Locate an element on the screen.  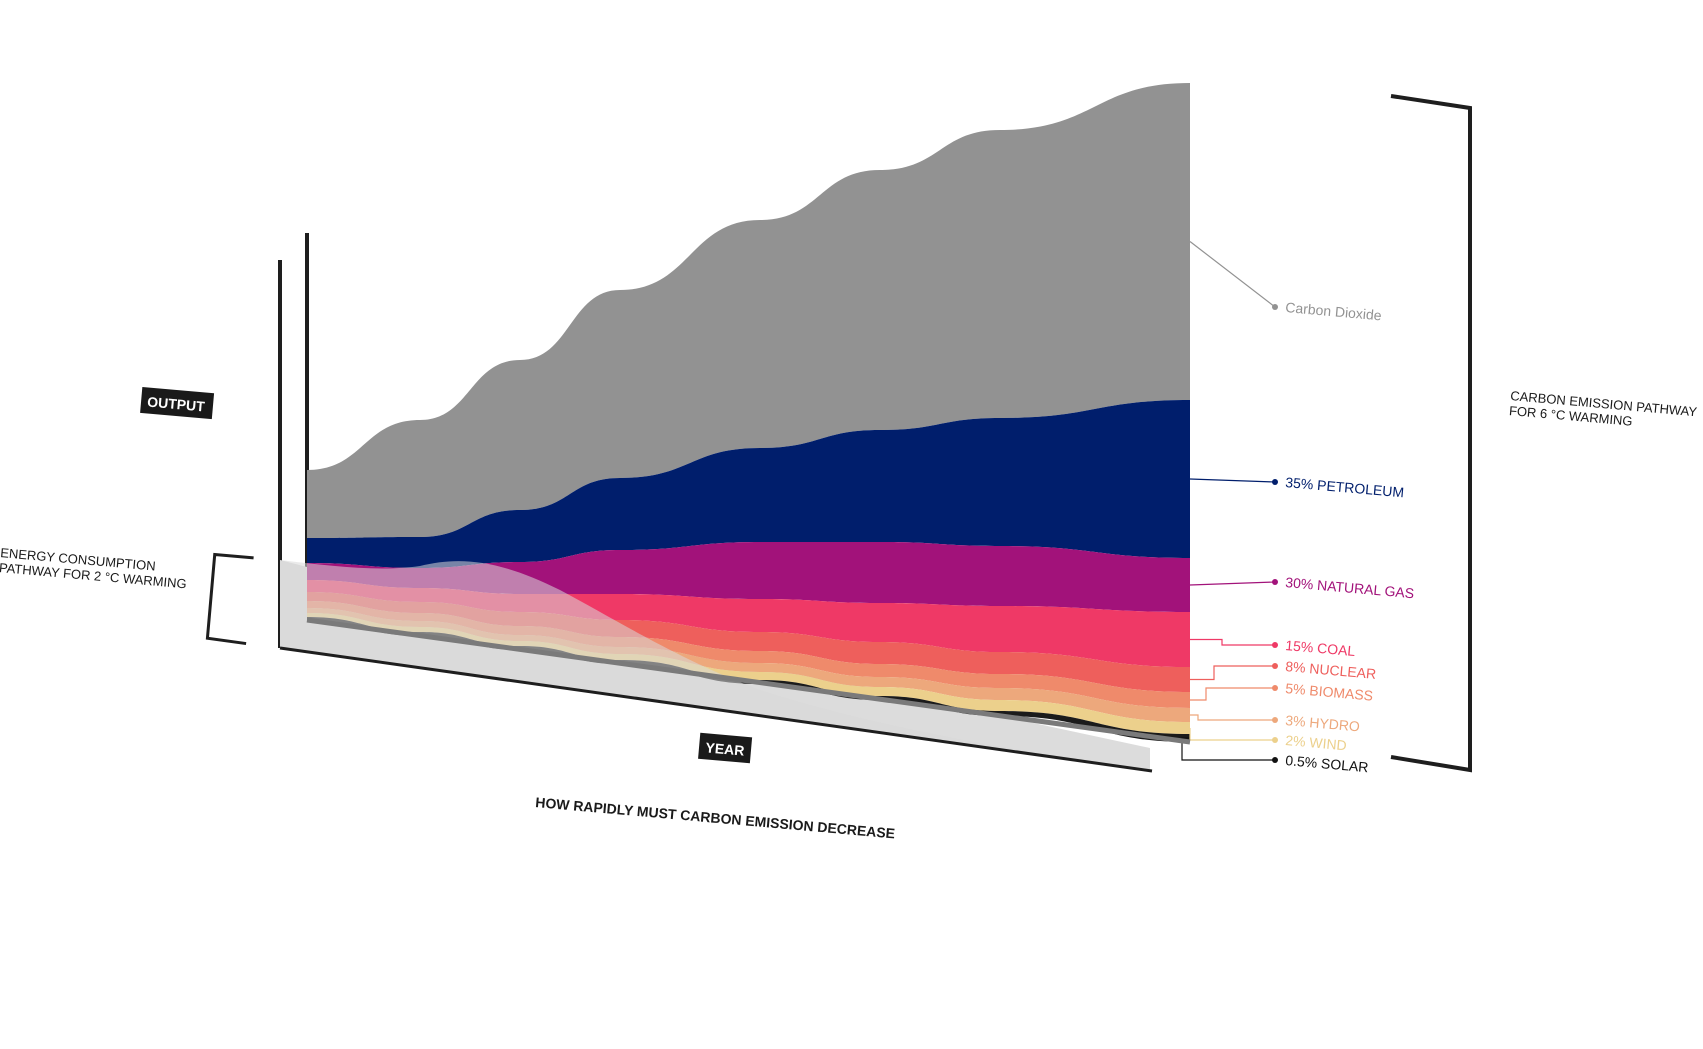
year-label: YEAR is located at coordinates (725, 748).